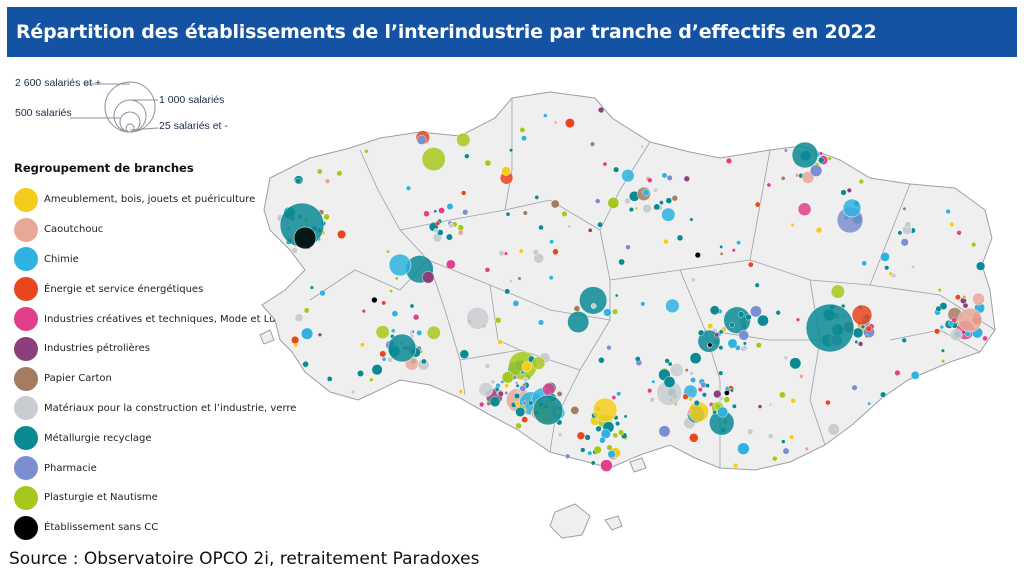 The image size is (1024, 576). What do you see at coordinates (154, 349) in the screenshot?
I see `legend-item: Industries pétrolières` at bounding box center [154, 349].